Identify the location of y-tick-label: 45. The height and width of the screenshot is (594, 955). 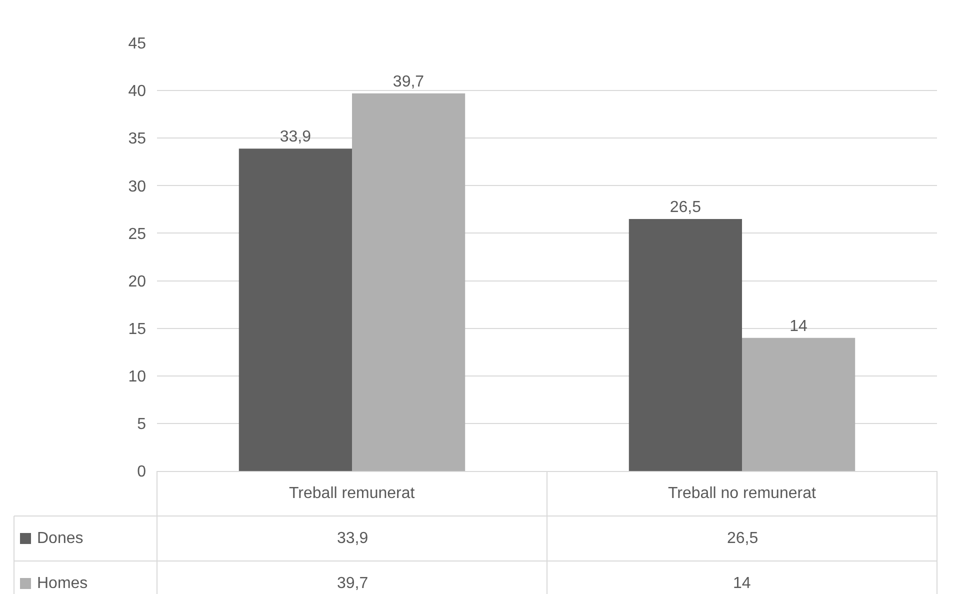
(137, 44).